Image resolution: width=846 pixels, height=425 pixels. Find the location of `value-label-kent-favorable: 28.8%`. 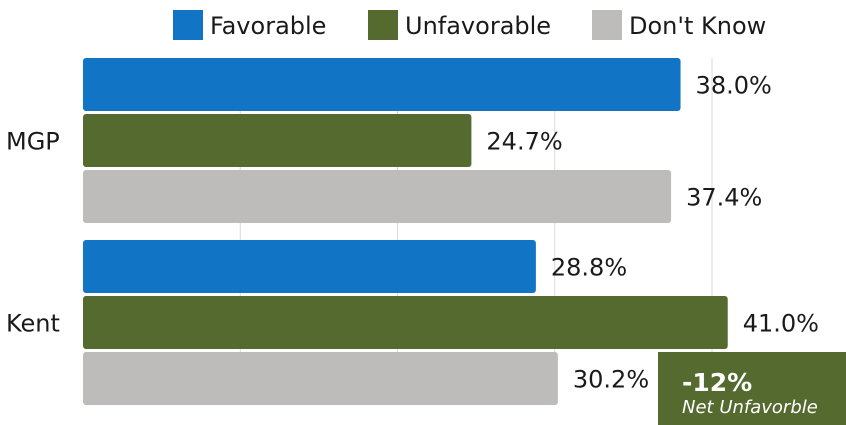

value-label-kent-favorable: 28.8% is located at coordinates (589, 268).